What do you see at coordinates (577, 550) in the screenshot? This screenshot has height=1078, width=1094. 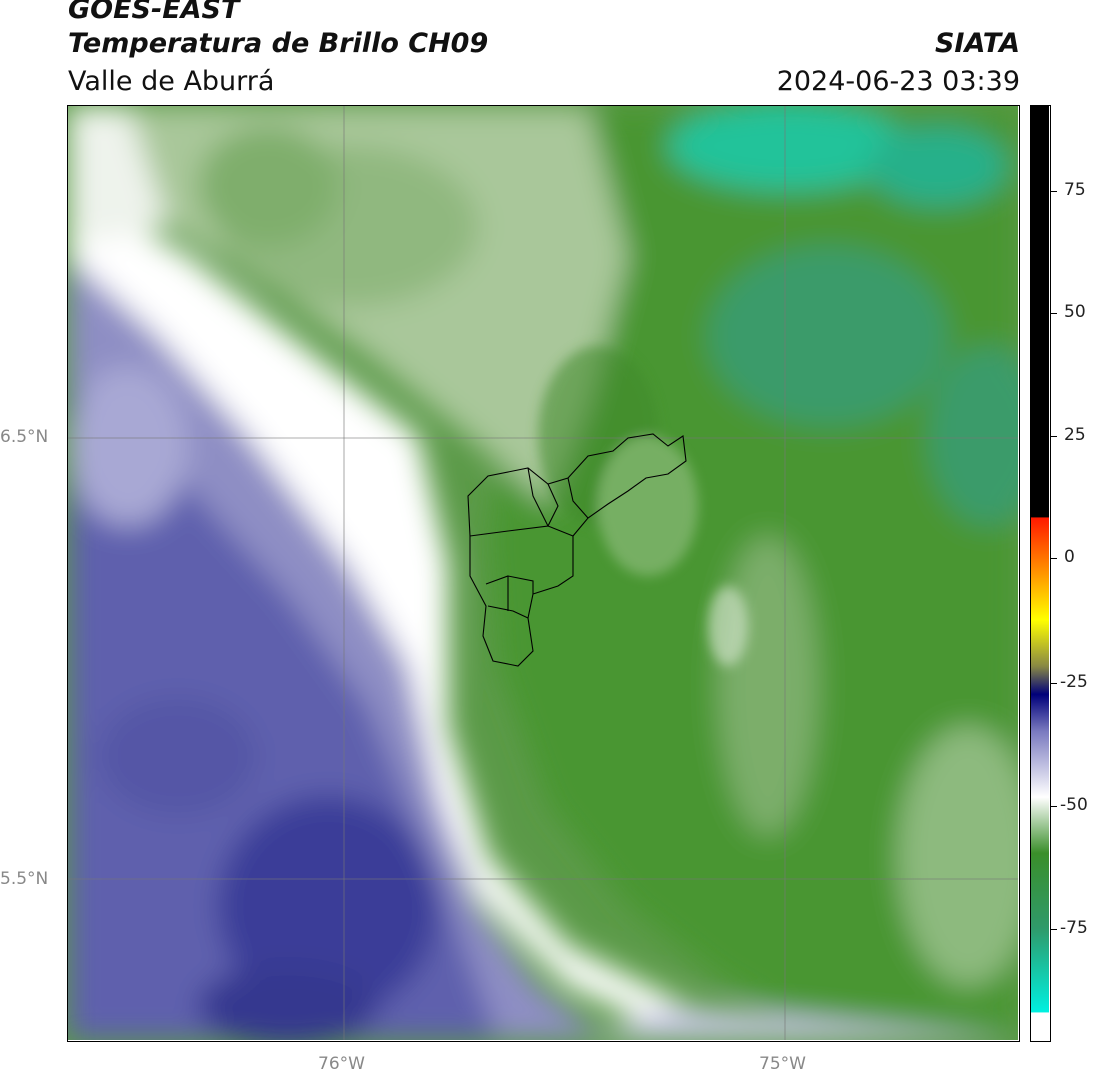 I see `valle-de-aburra-municipalities` at bounding box center [577, 550].